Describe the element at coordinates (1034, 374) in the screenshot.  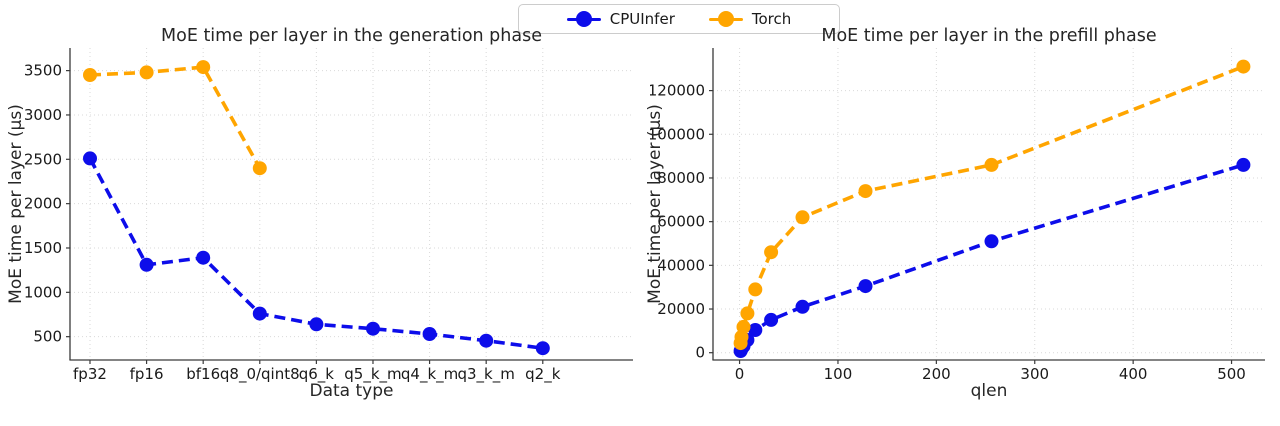
I see `svg-text: 300` at that location.